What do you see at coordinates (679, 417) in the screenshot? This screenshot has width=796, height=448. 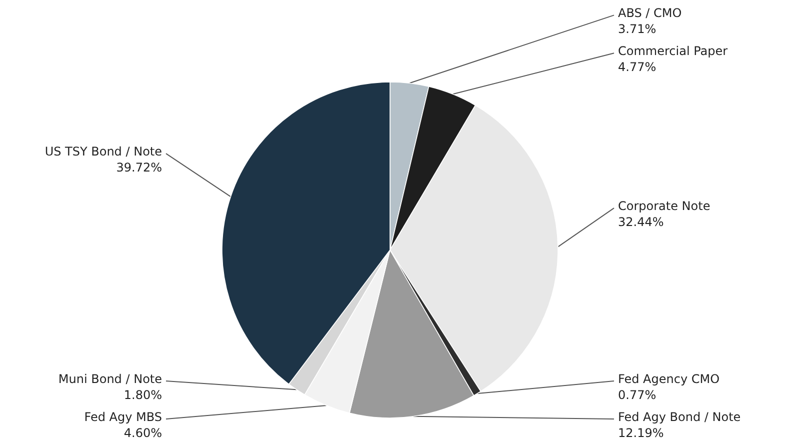 I see `slice-label: Fed Agy Bond / Note` at bounding box center [679, 417].